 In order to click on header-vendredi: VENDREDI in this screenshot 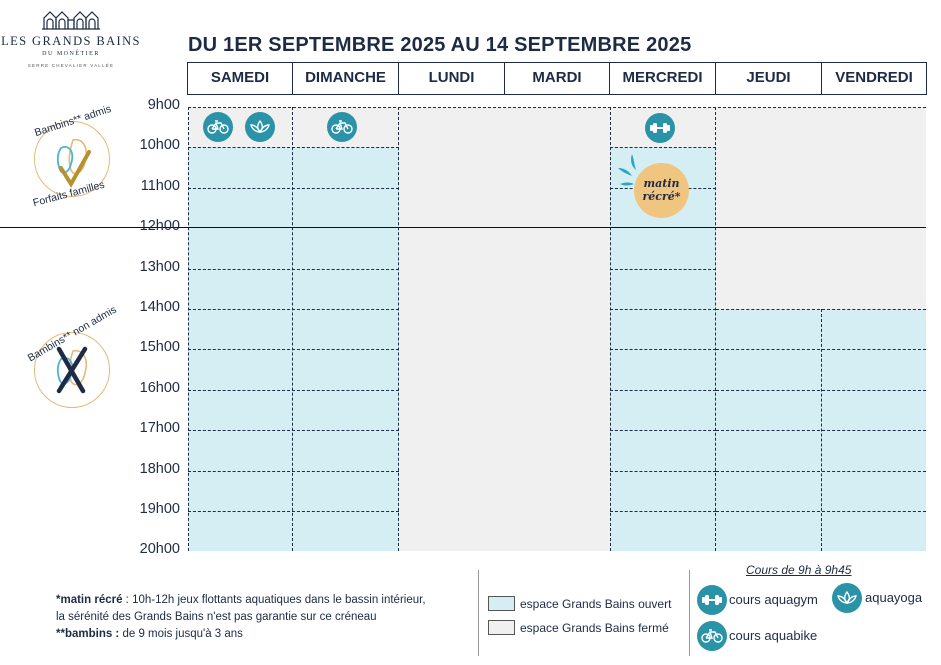, I will do `click(874, 78)`.